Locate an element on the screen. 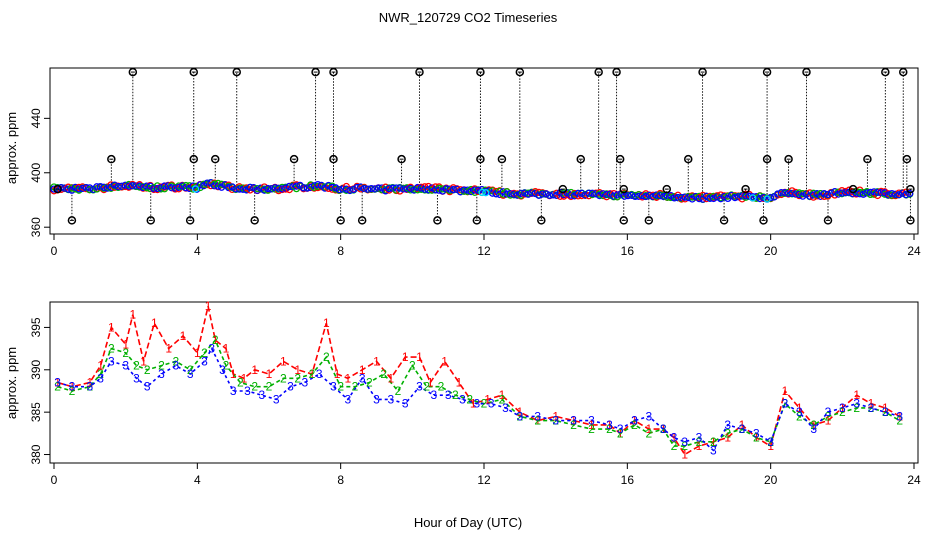 The image size is (936, 540). top-panel-x-tick-label: 8 is located at coordinates (340, 251).